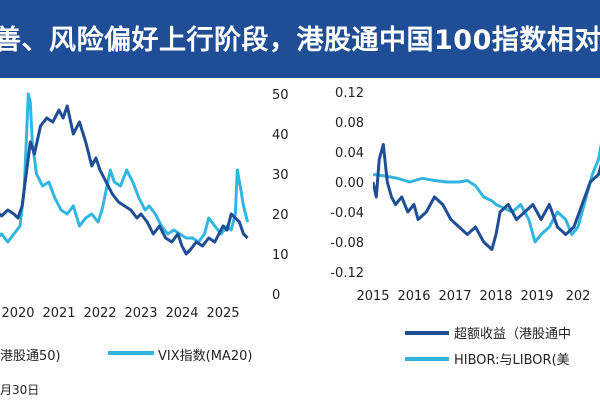 This screenshot has width=600, height=400. What do you see at coordinates (454, 296) in the screenshot?
I see `right-x-tick-label: 2017` at bounding box center [454, 296].